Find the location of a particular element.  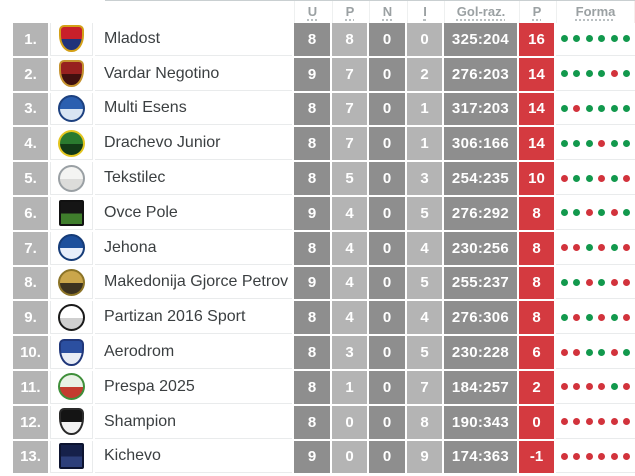

table-row: 1. Mladost 8 8 0 0 325:204 16 is located at coordinates (324, 39).